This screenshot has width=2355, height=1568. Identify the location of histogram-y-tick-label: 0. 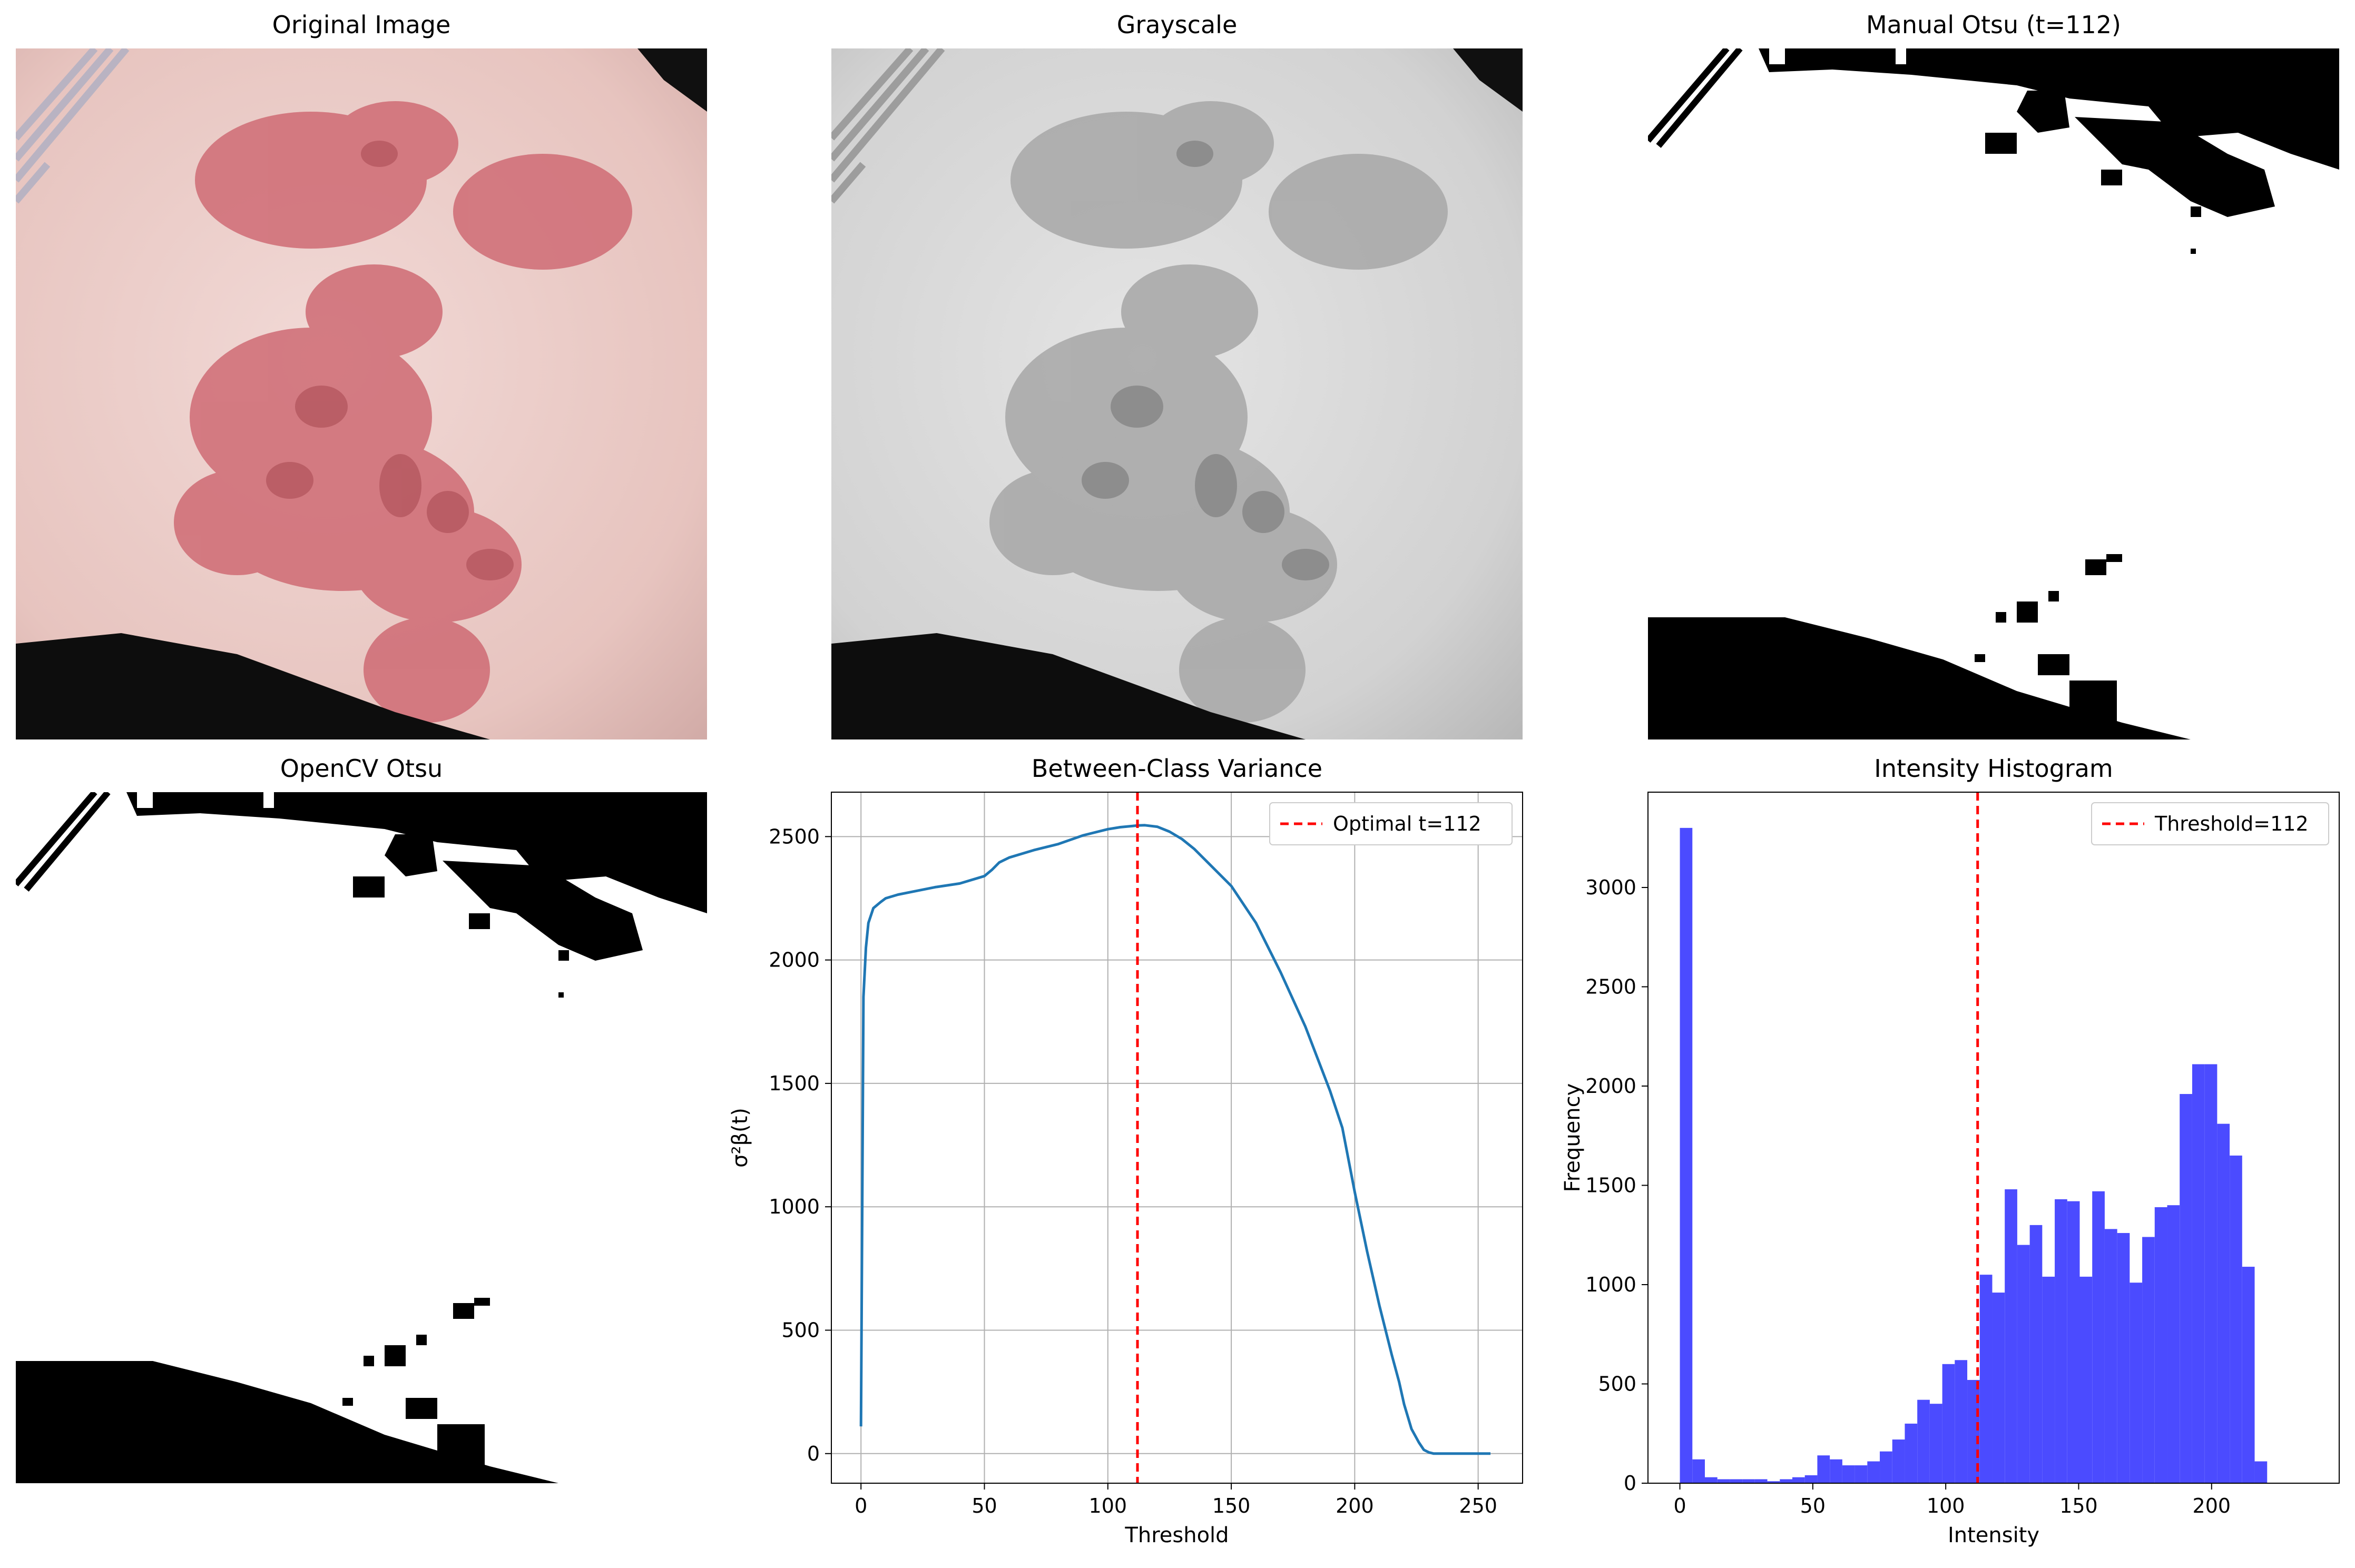
(1630, 1483).